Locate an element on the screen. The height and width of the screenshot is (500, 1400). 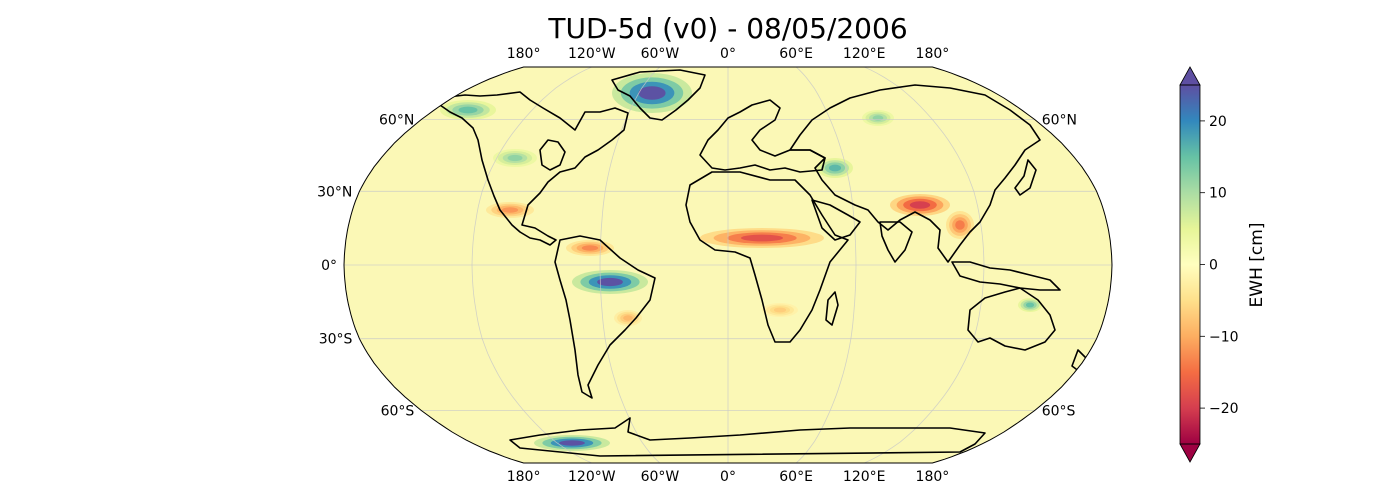
bottom-longitude-labels: 180° 120°W 60°W 0° 60°E 120°E 180° is located at coordinates (728, 477).